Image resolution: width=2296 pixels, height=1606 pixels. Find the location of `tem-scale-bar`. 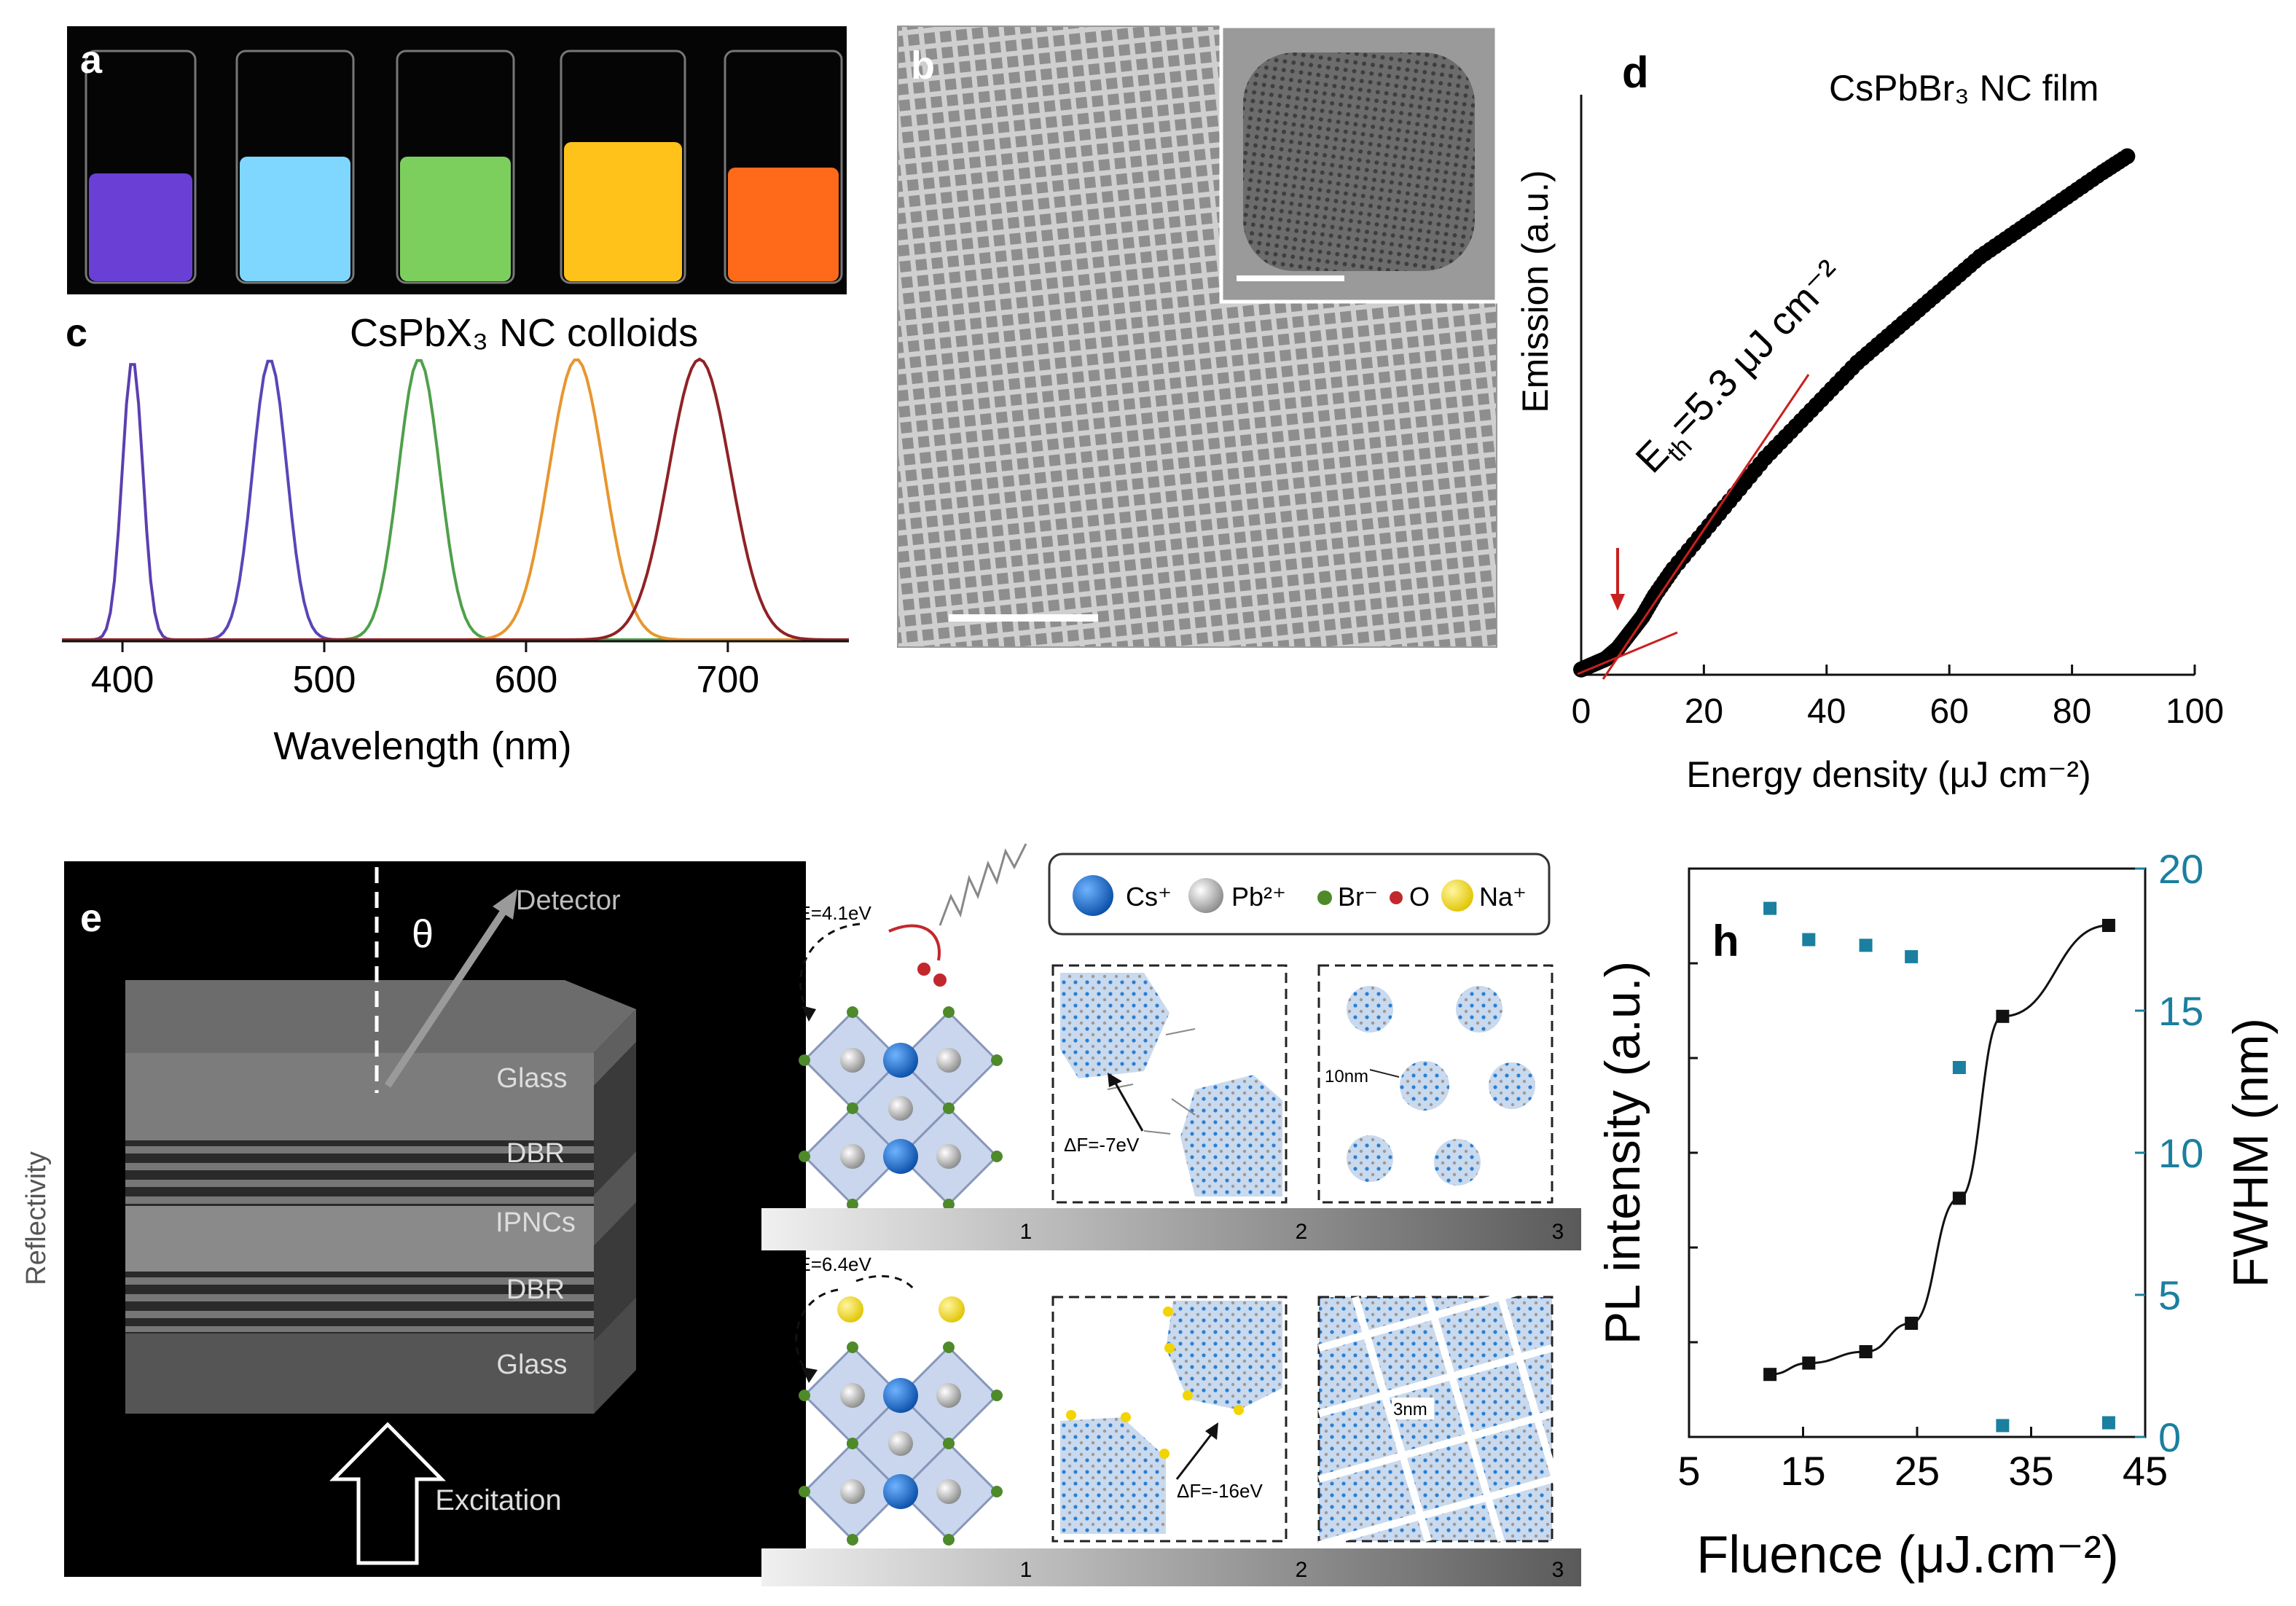

tem-scale-bar is located at coordinates (1023, 618).